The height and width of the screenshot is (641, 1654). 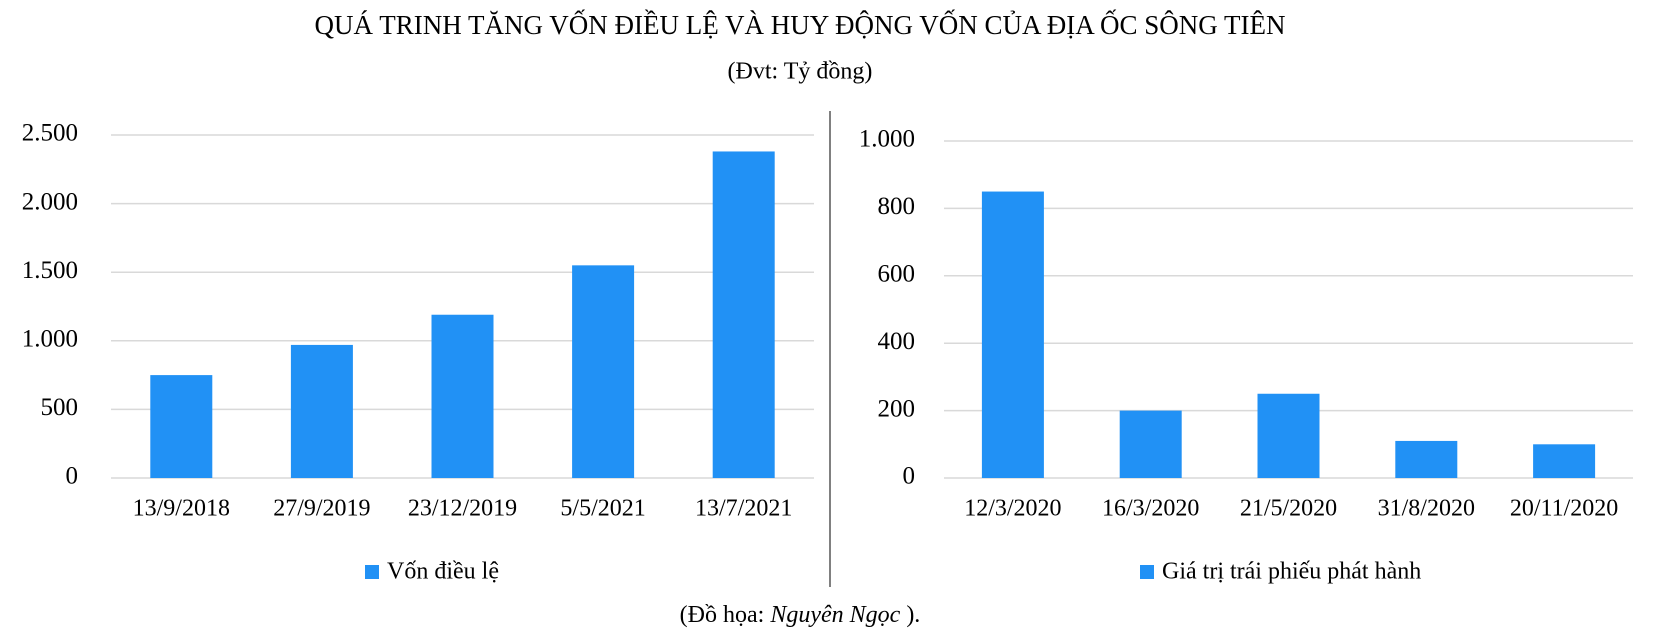 What do you see at coordinates (897, 408) in the screenshot?
I see `y-tick-label: 200` at bounding box center [897, 408].